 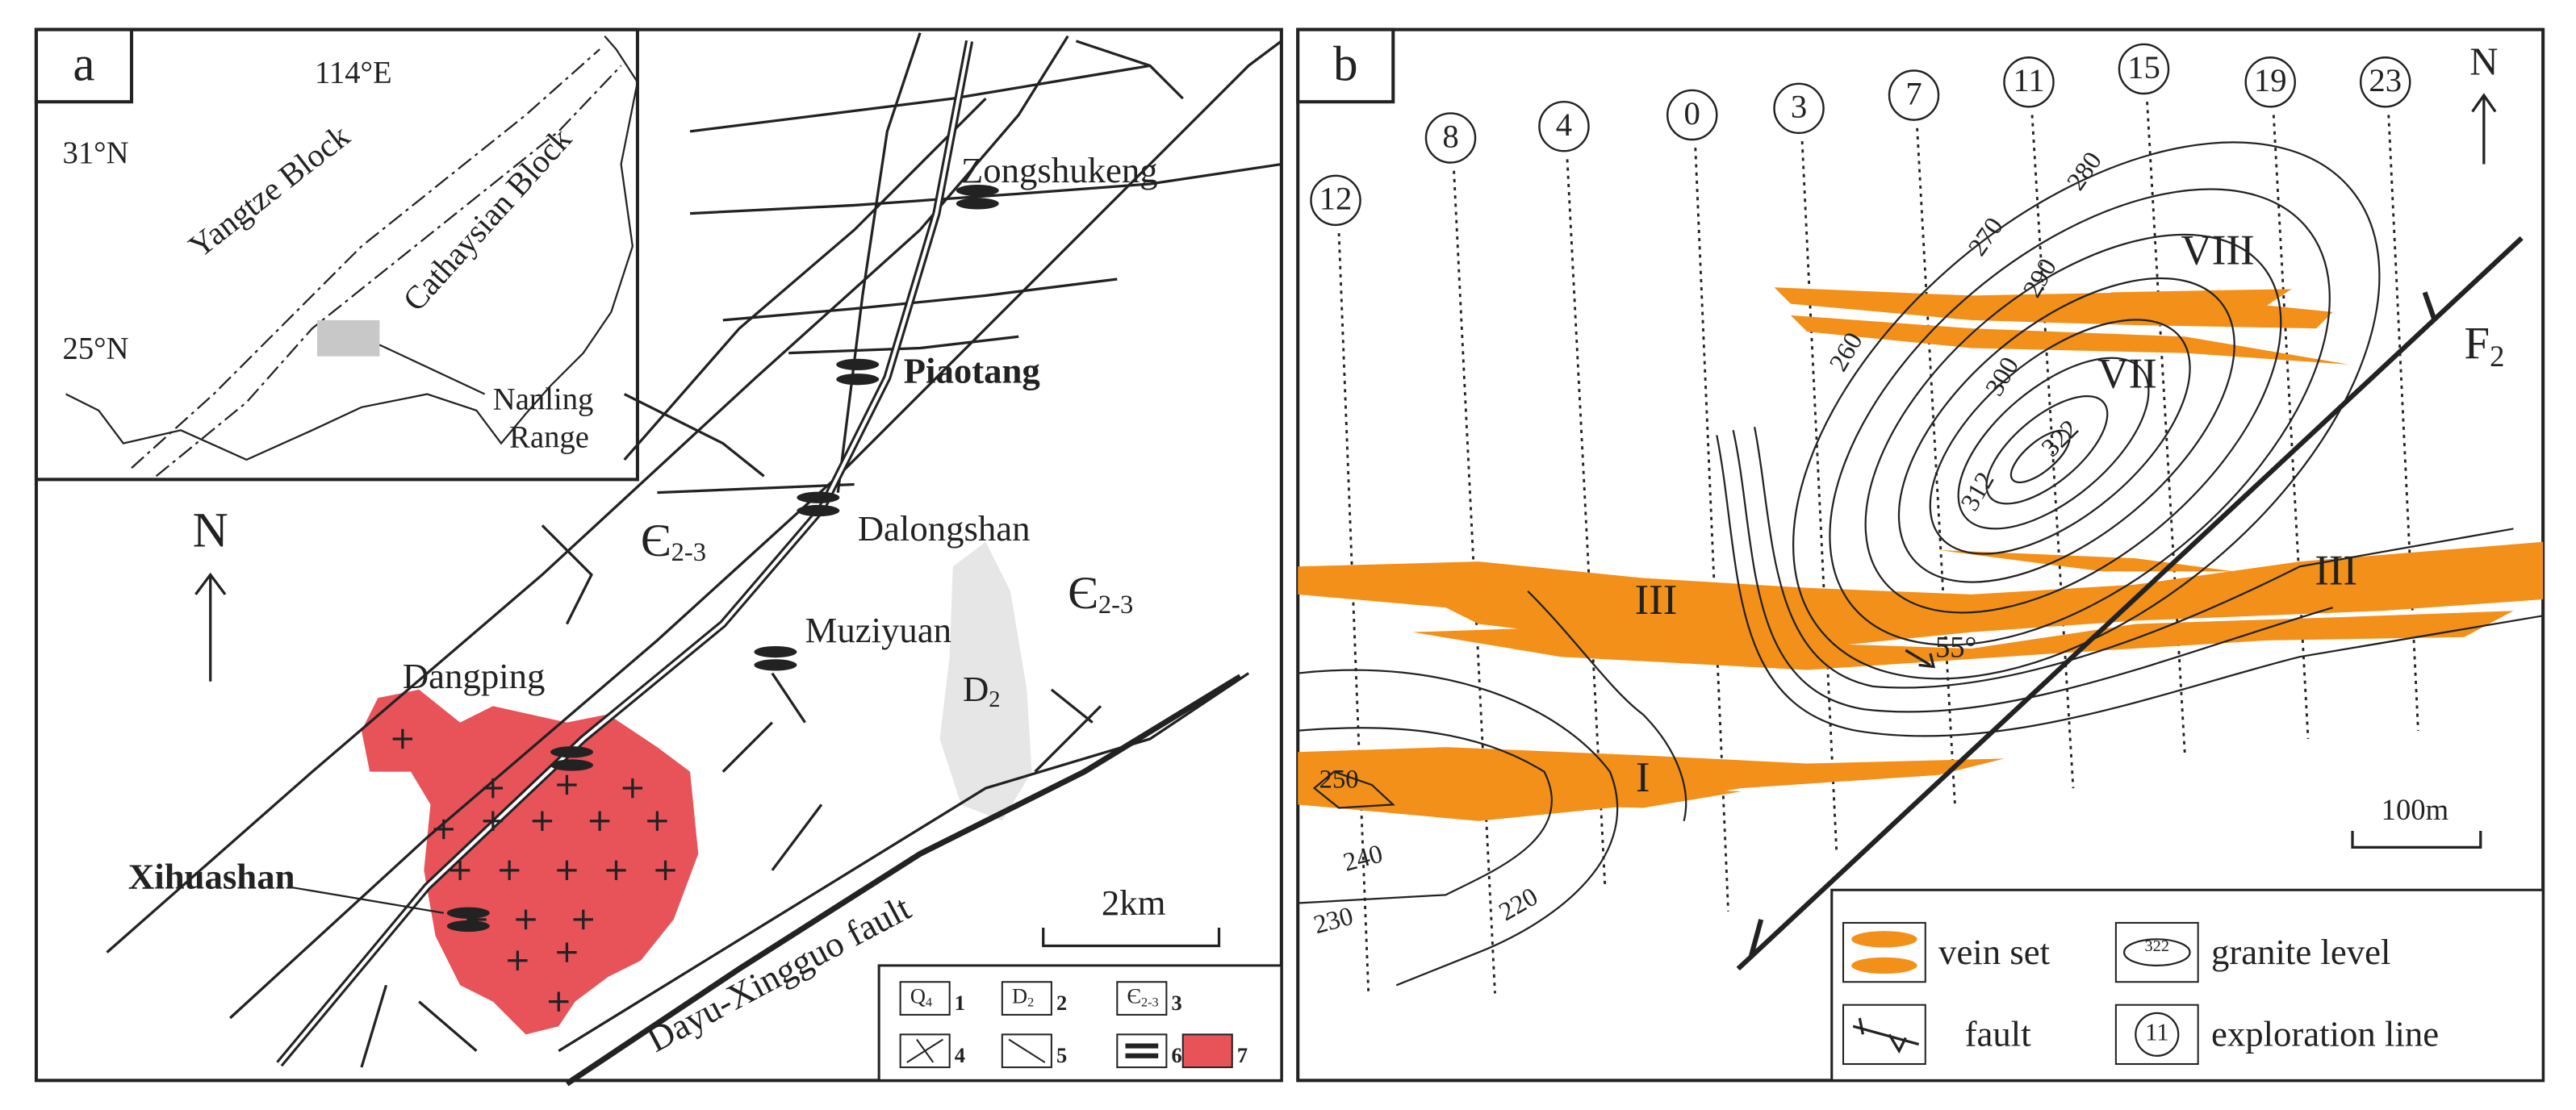 What do you see at coordinates (1019, 996) in the screenshot?
I see `legend-symbol-main: D` at bounding box center [1019, 996].